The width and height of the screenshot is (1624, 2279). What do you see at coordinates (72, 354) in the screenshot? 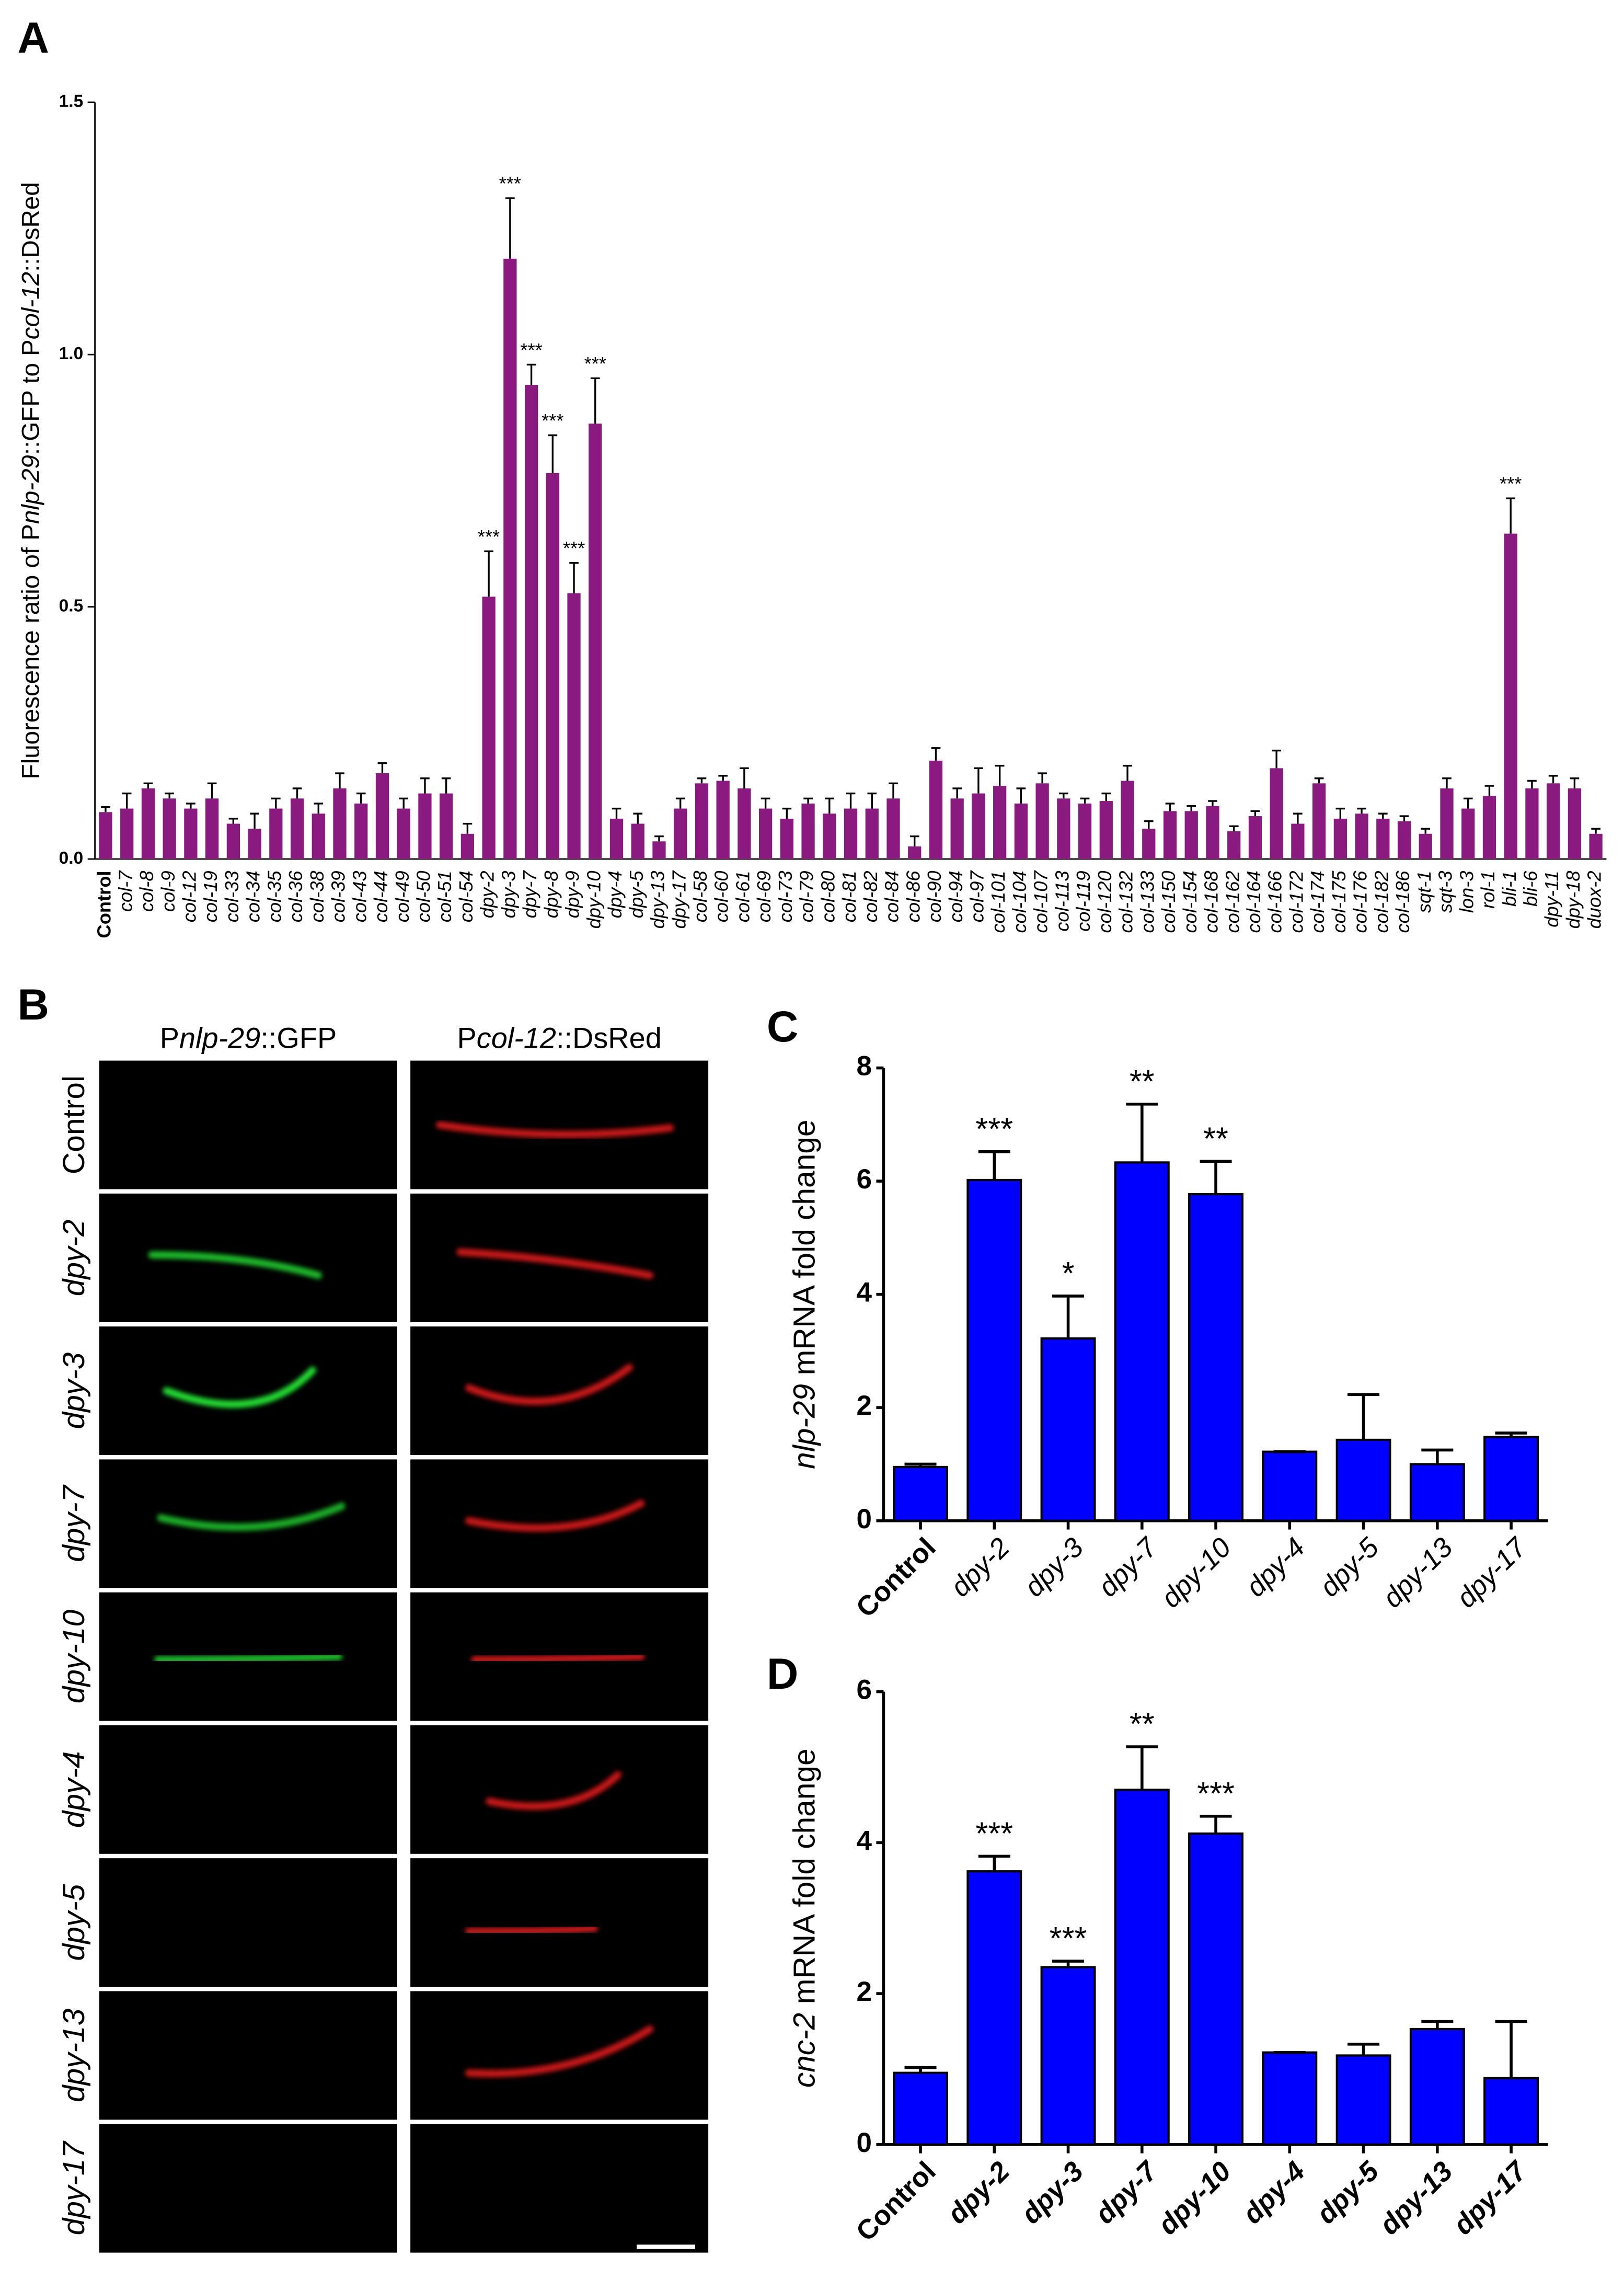
I see `y-tick-label: 1.0` at bounding box center [72, 354].